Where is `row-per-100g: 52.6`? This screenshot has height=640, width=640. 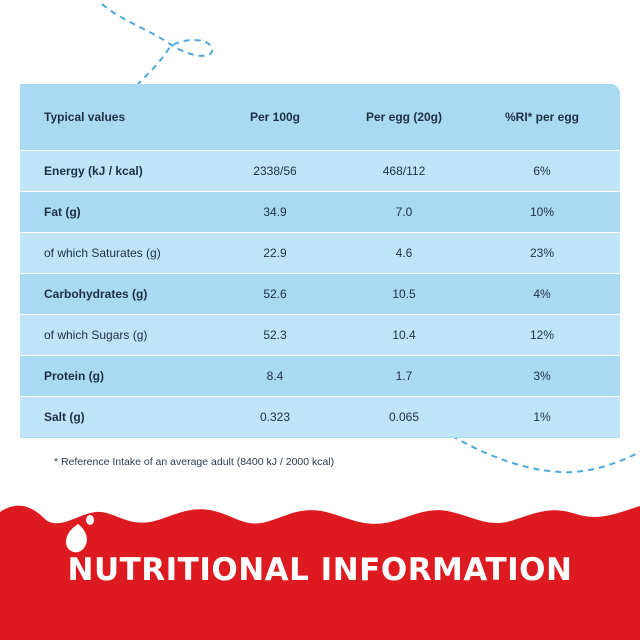
row-per-100g: 52.6 is located at coordinates (275, 294).